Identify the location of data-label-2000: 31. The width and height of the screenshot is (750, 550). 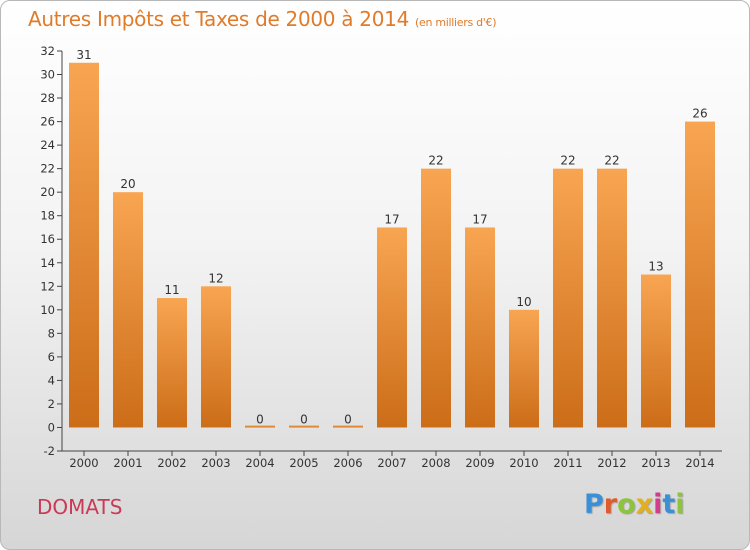
(83, 55).